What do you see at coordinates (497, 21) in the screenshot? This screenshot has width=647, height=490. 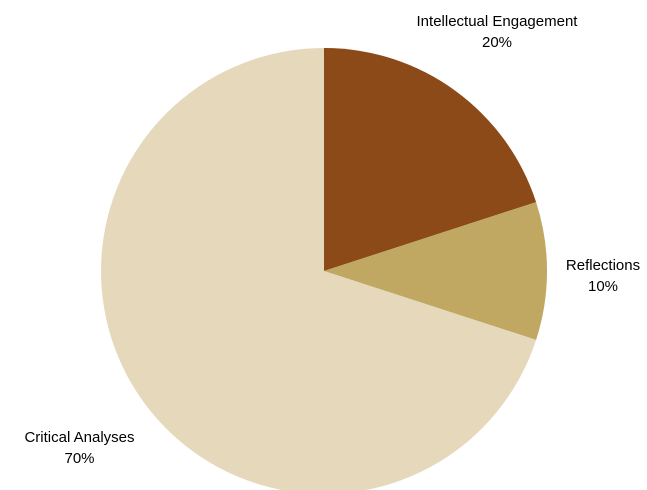 I see `slice-name: Intellectual Engagement` at bounding box center [497, 21].